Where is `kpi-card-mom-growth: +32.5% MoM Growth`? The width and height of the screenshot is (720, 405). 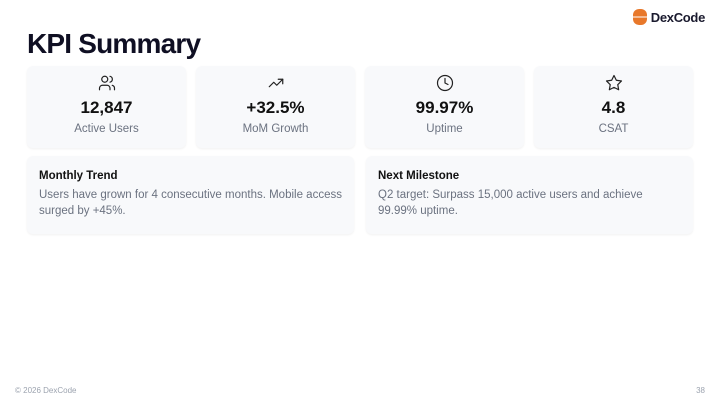 kpi-card-mom-growth: +32.5% MoM Growth is located at coordinates (275, 107).